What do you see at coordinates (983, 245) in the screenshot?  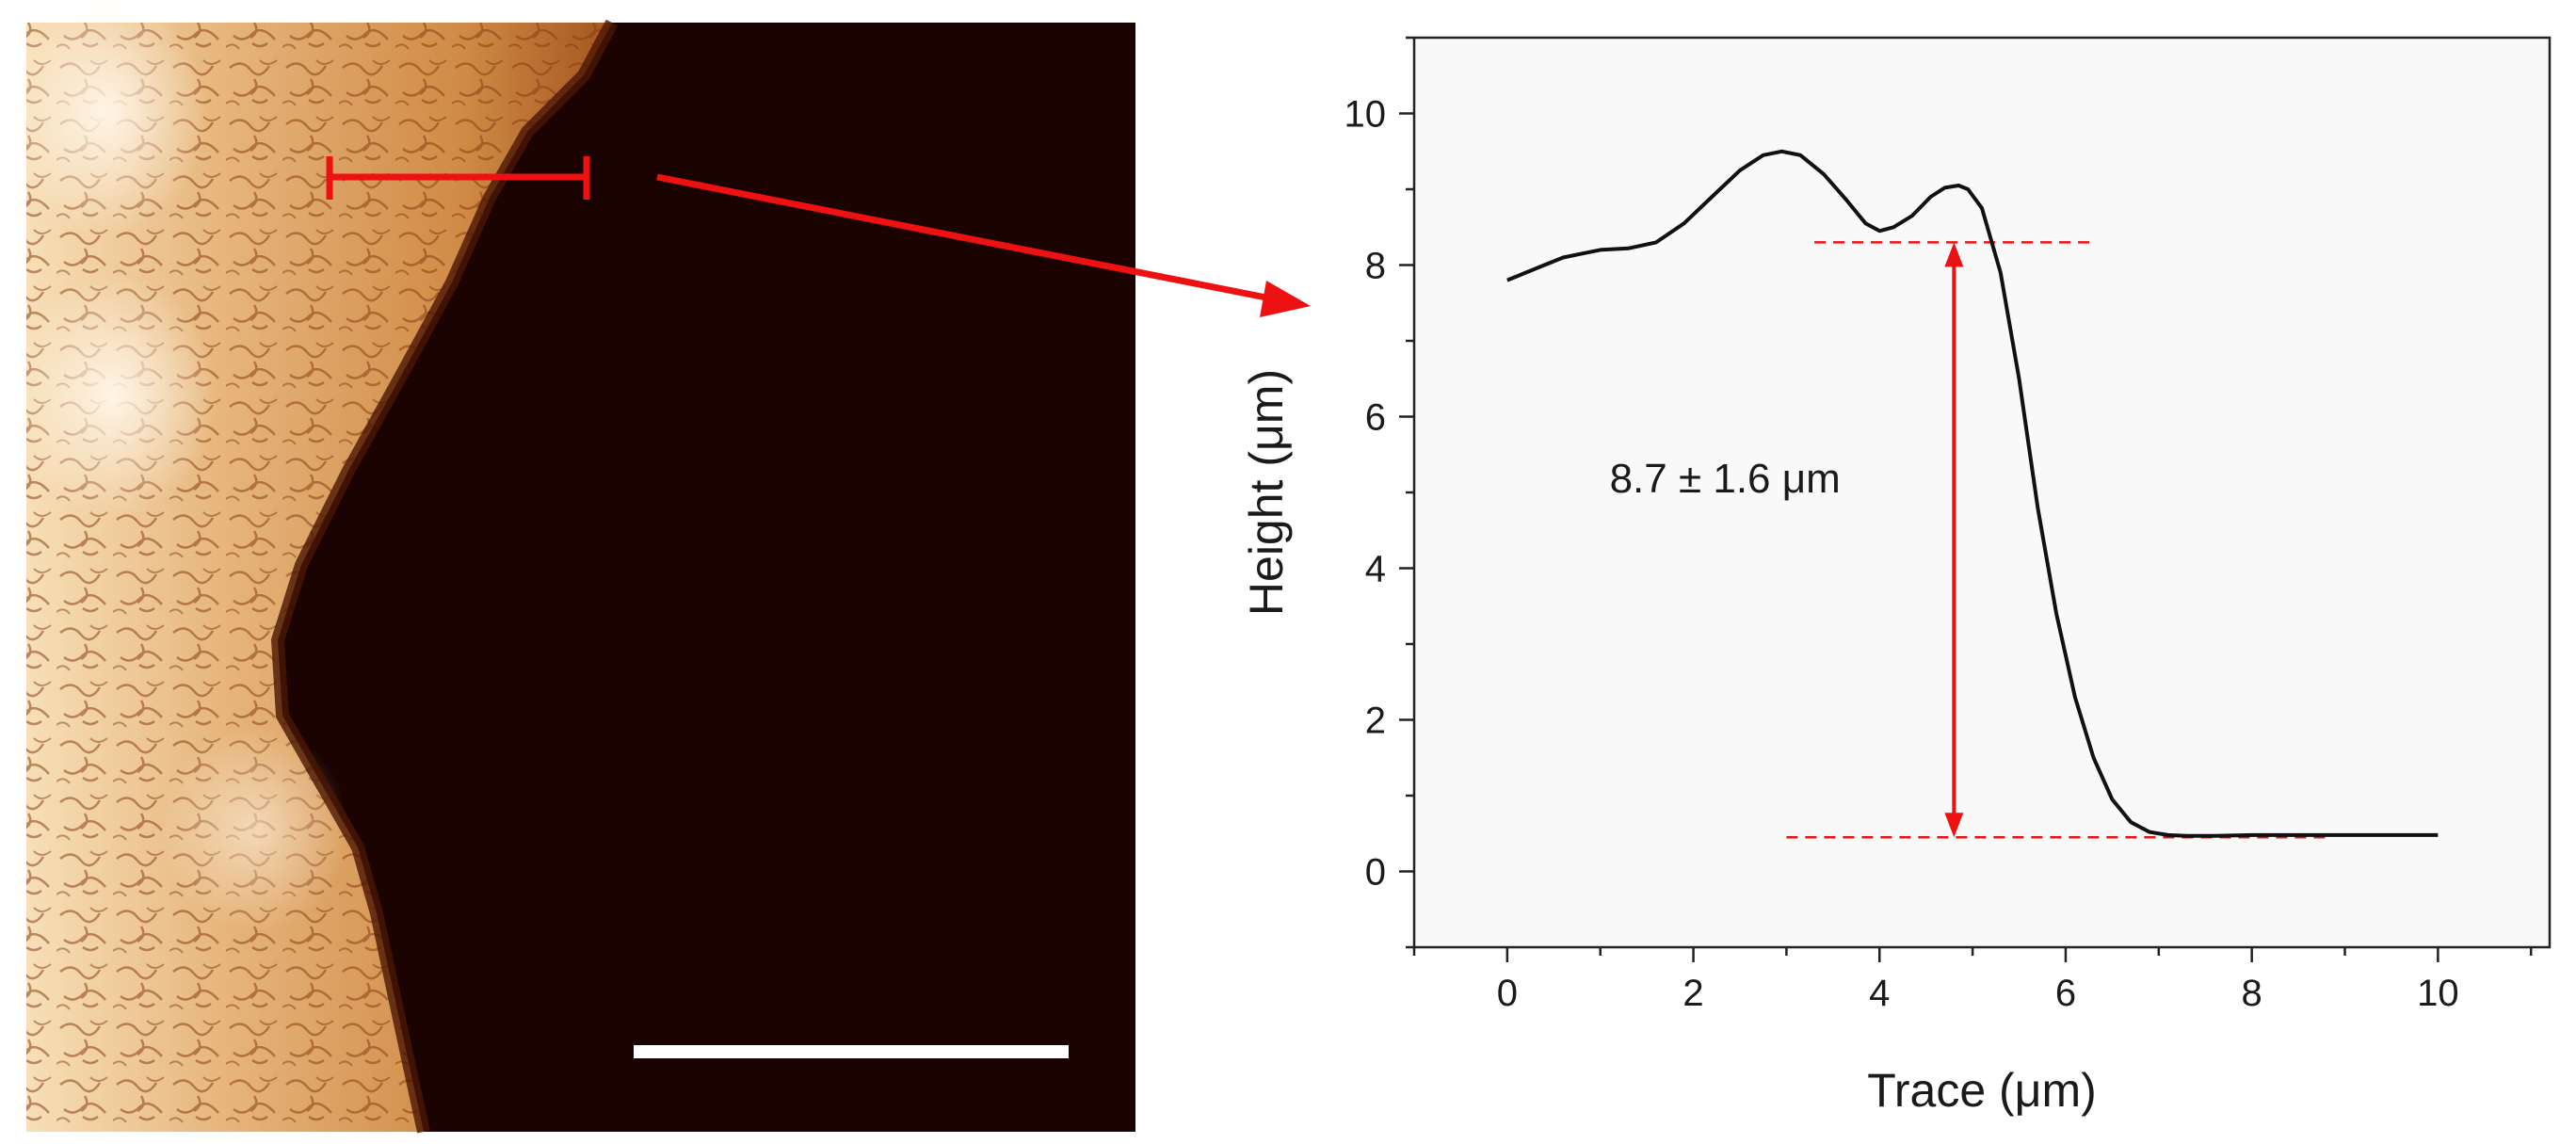 I see `pointer-arrow` at bounding box center [983, 245].